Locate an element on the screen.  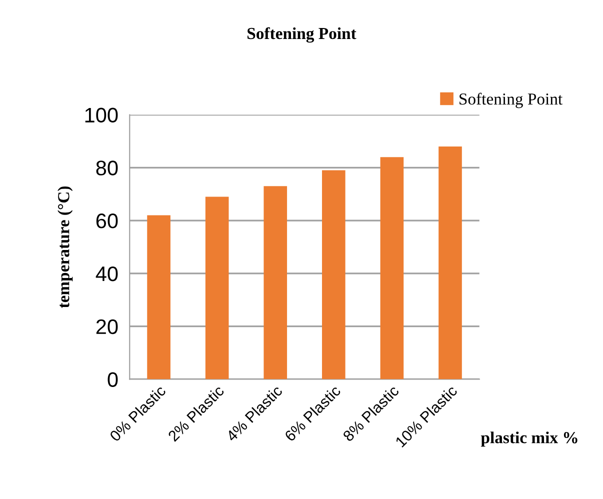
y-tick-label: 40 is located at coordinates (107, 274).